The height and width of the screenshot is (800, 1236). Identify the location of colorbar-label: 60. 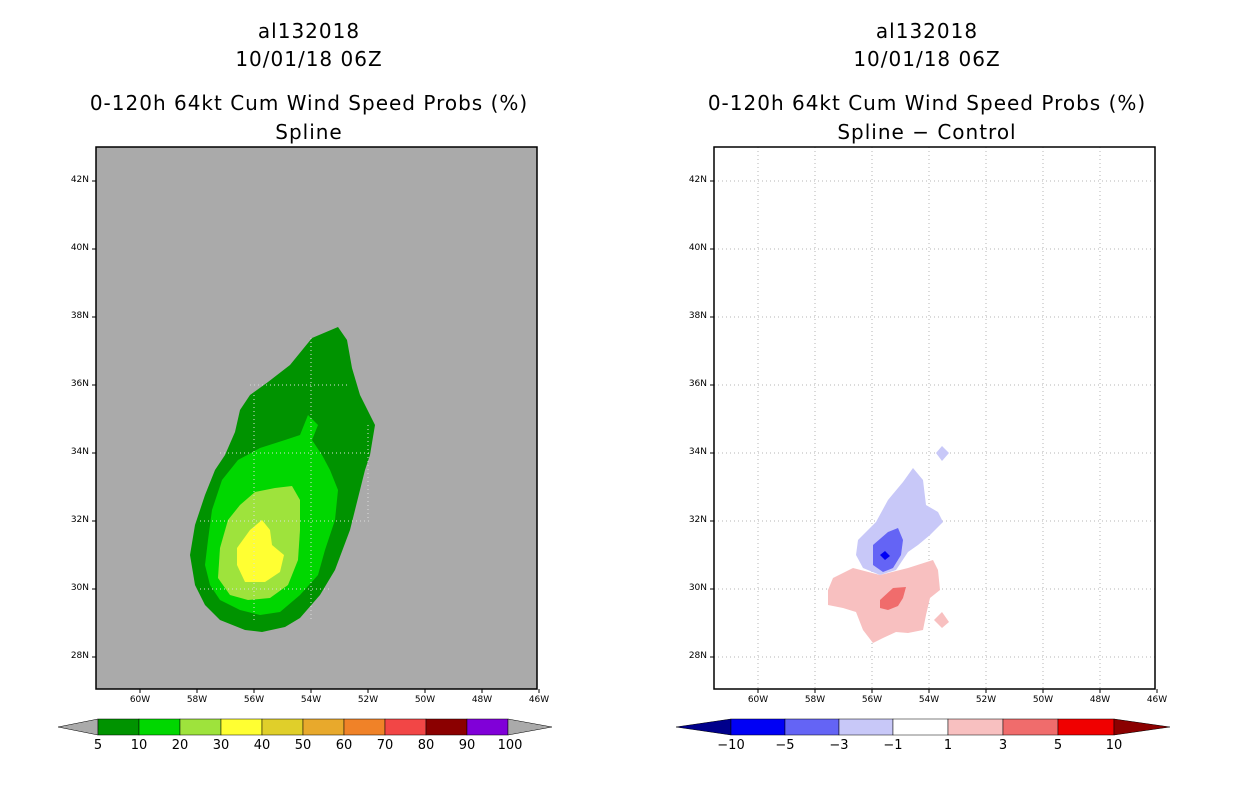
(344, 745).